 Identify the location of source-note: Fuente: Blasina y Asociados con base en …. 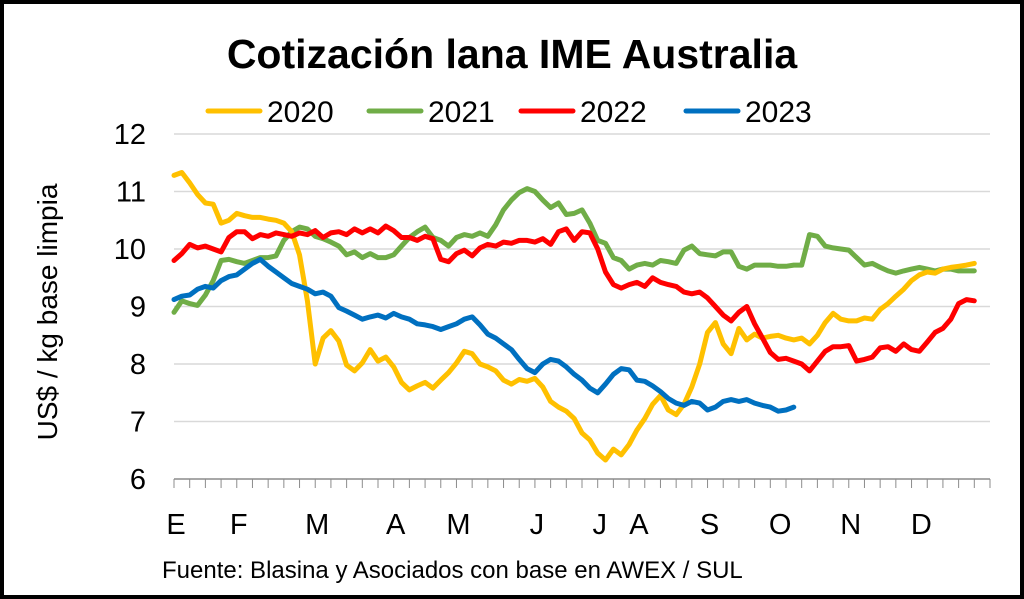
(452, 570).